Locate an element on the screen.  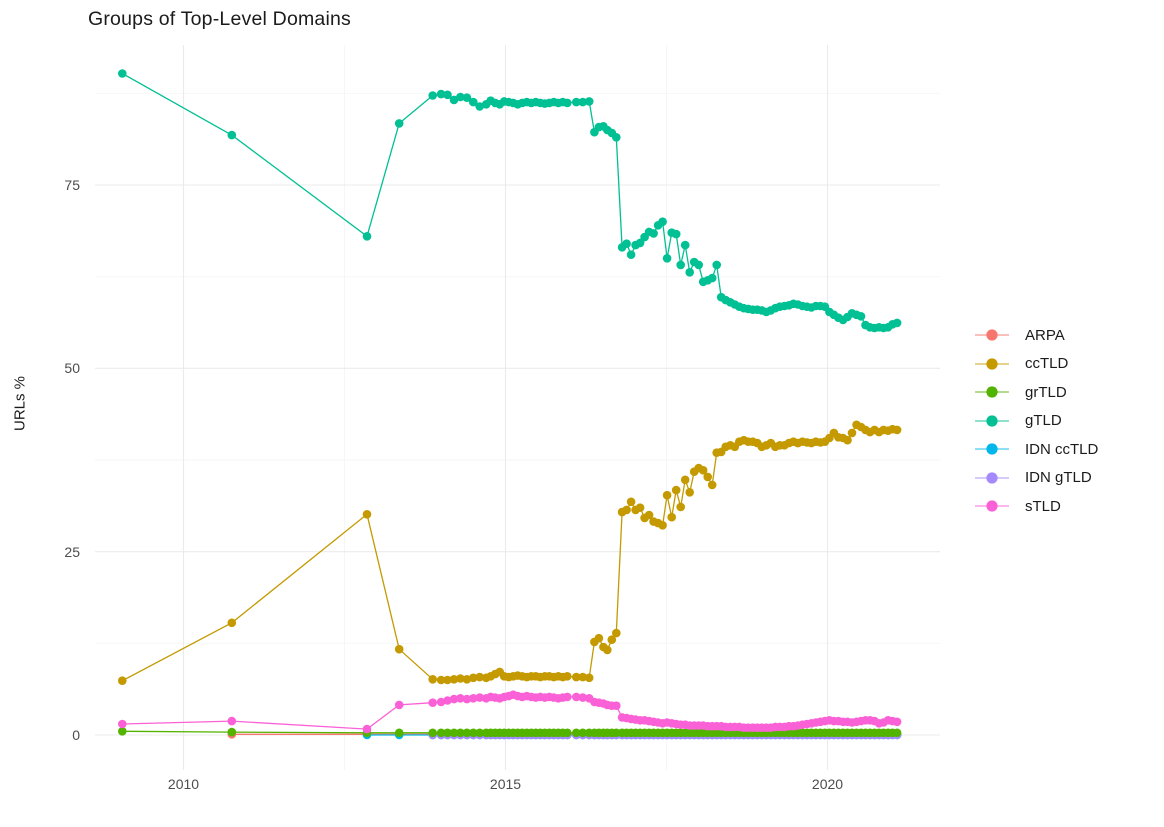
legend-label: gTLD is located at coordinates (1043, 421).